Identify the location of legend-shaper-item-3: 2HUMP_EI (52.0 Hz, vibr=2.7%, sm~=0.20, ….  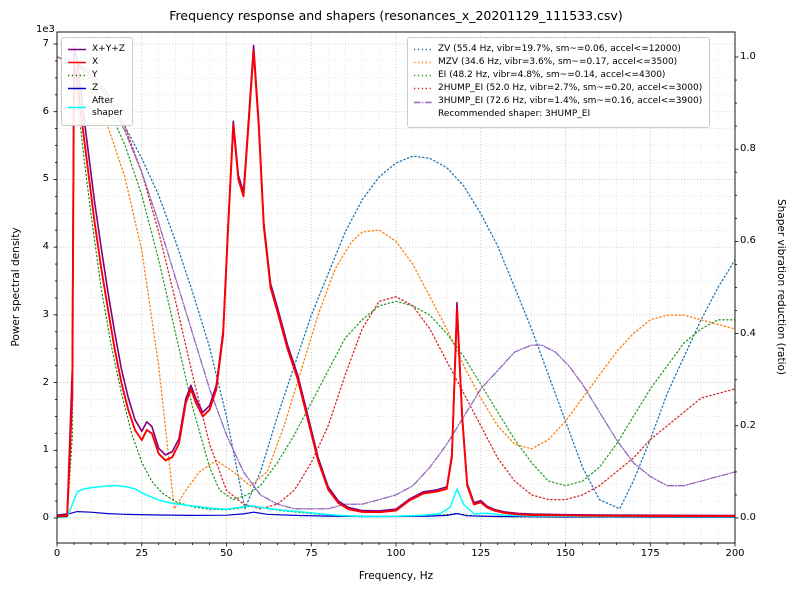
(557, 89).